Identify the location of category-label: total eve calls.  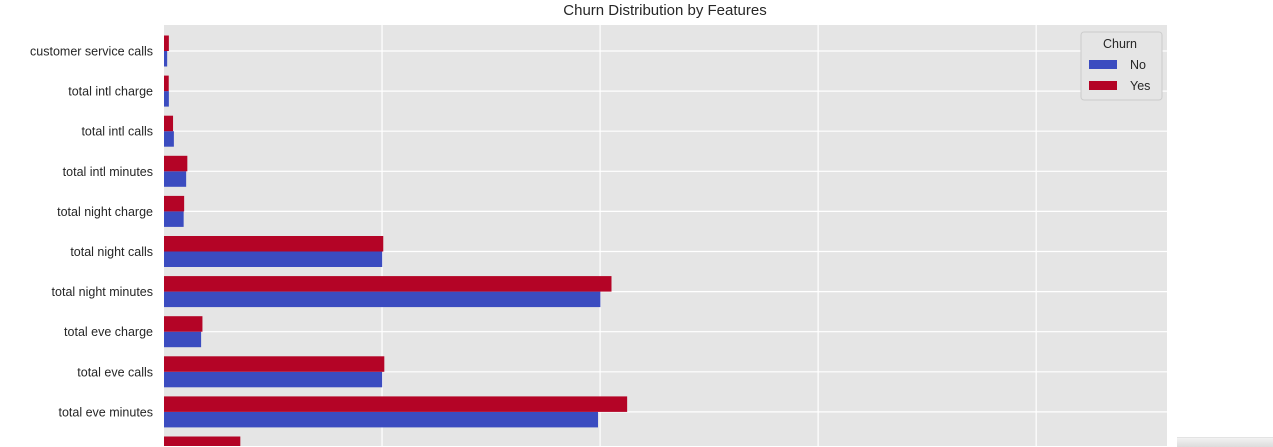
(115, 372).